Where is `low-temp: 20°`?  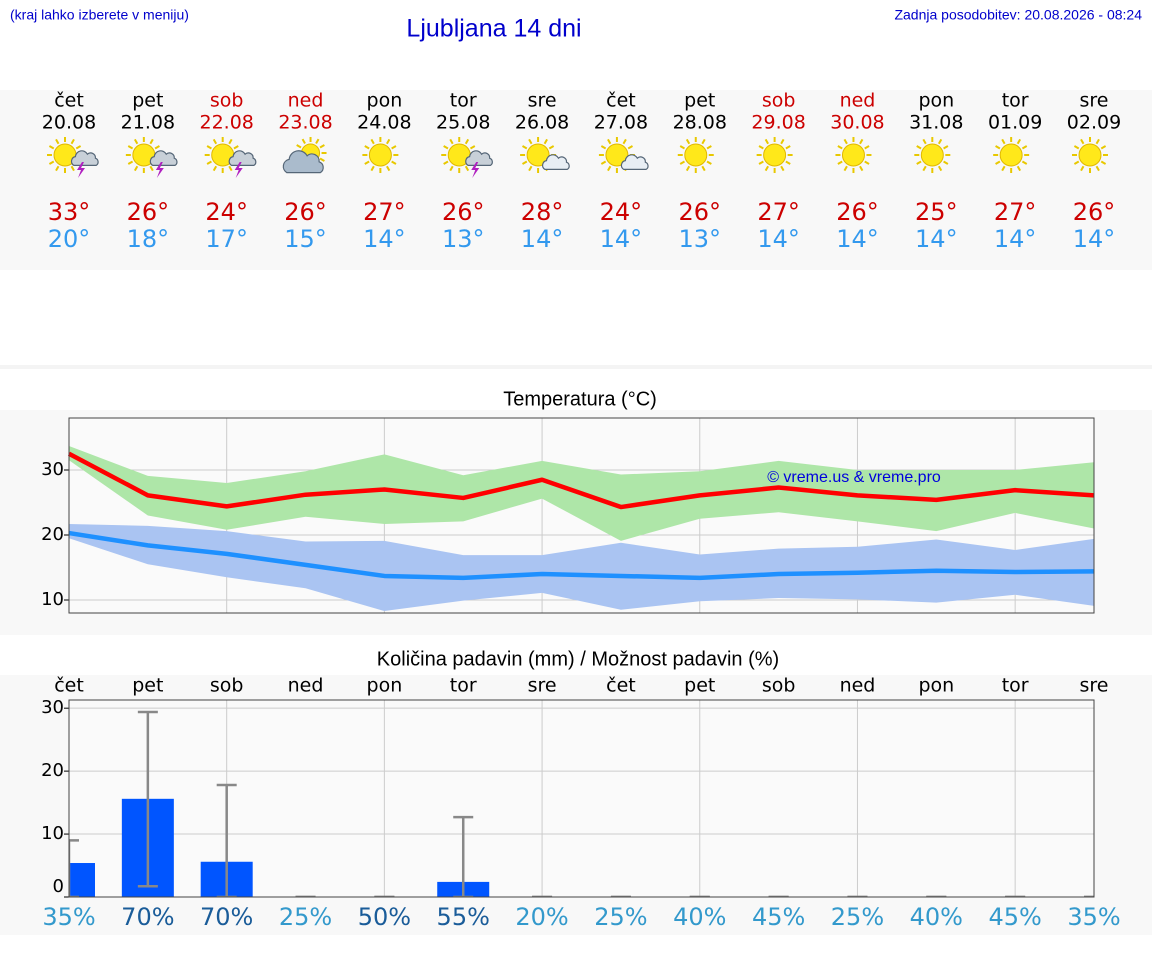 low-temp: 20° is located at coordinates (69, 239).